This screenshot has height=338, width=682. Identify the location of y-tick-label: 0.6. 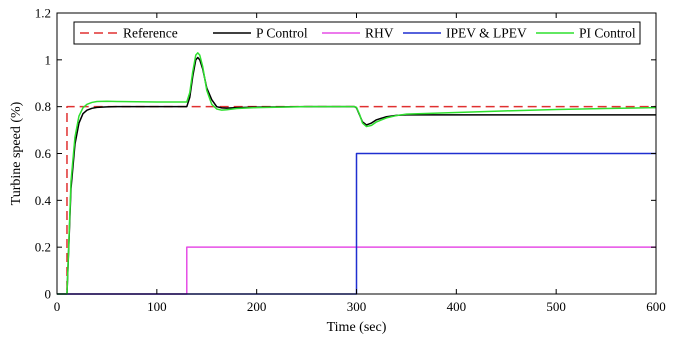
(43, 153).